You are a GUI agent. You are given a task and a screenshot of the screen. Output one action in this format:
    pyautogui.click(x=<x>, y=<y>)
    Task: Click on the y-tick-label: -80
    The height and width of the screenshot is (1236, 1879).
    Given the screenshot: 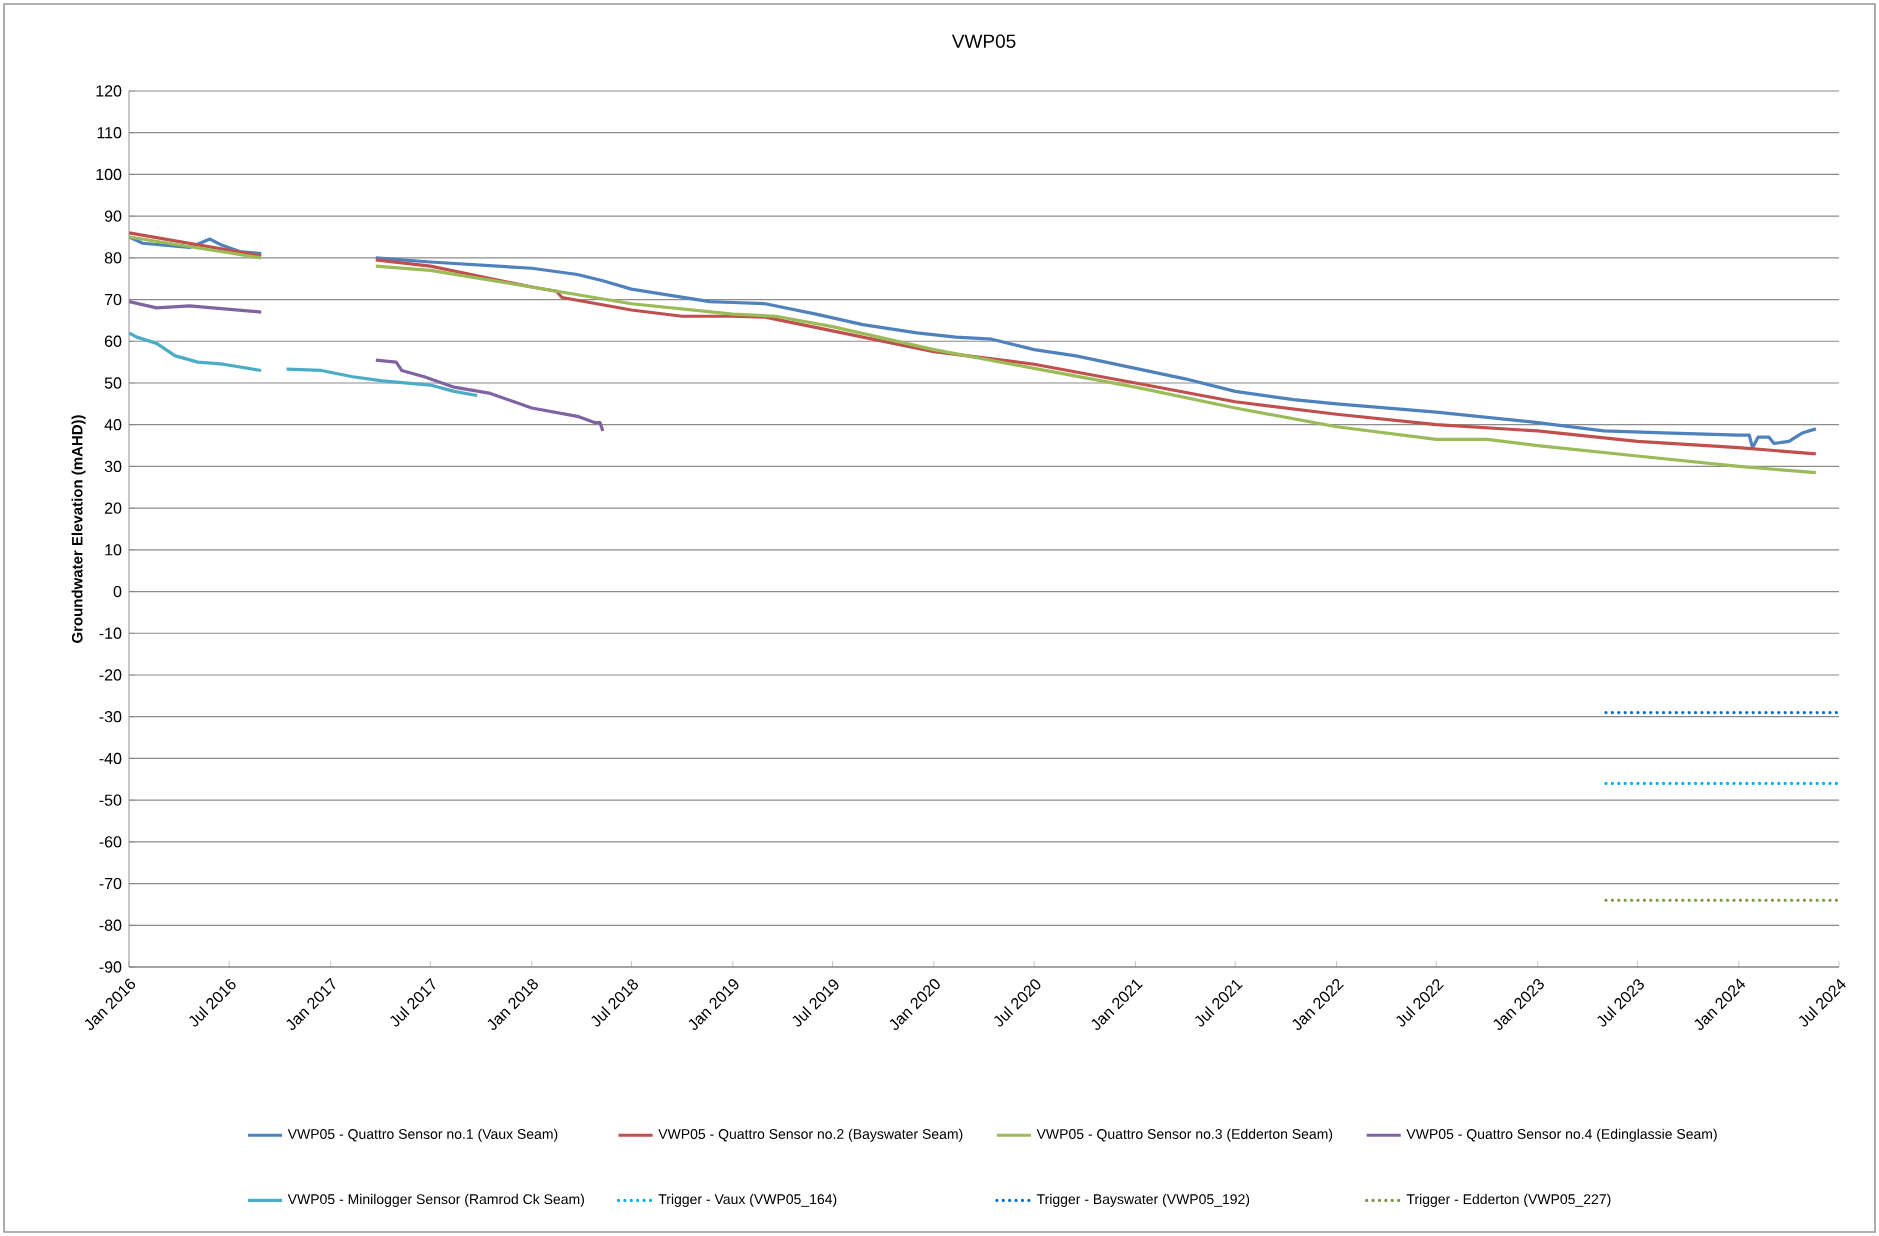 What is the action you would take?
    pyautogui.click(x=110, y=925)
    